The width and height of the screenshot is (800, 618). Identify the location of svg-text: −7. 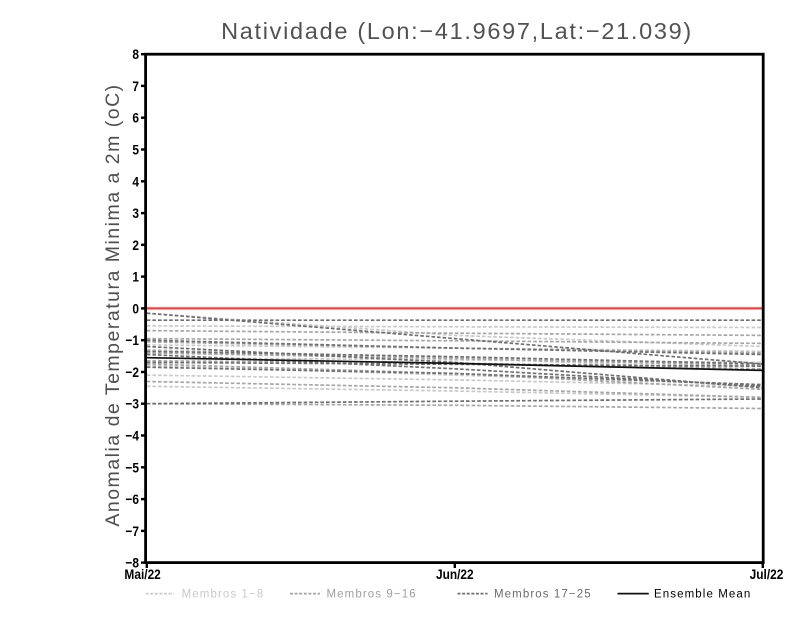
(132, 531).